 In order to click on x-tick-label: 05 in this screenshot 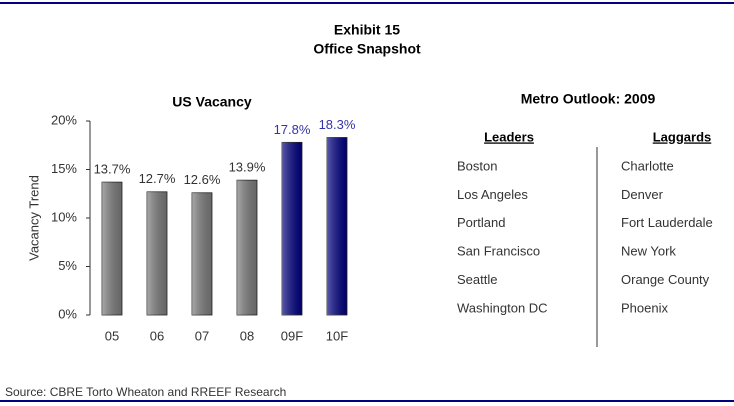, I will do `click(112, 335)`.